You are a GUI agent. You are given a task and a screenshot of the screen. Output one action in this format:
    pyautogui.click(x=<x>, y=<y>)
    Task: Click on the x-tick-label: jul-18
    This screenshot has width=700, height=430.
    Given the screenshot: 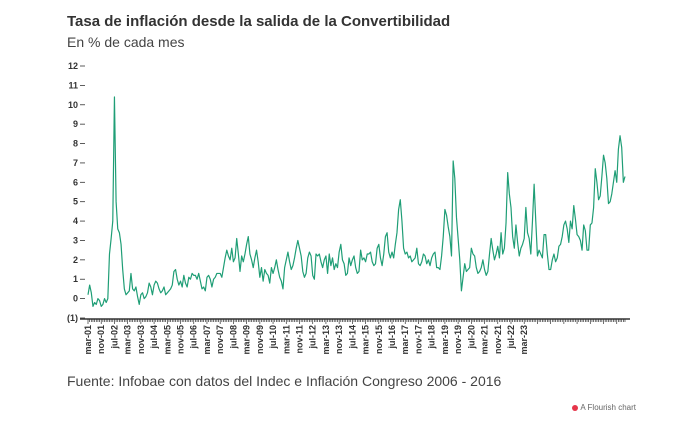 What is the action you would take?
    pyautogui.click(x=432, y=337)
    